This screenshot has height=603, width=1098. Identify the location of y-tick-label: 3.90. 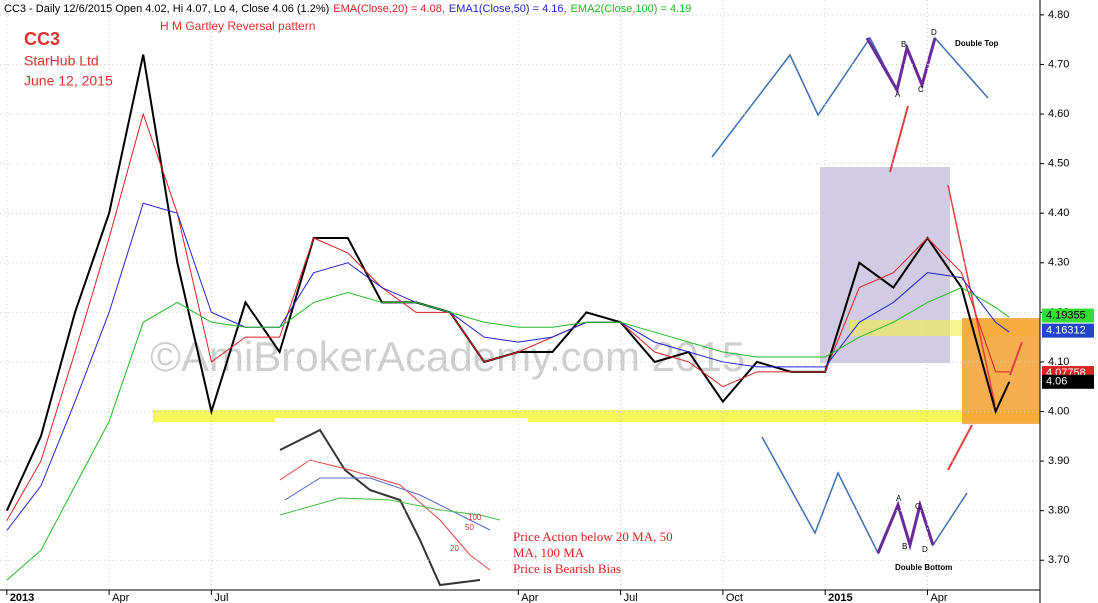
(1058, 461).